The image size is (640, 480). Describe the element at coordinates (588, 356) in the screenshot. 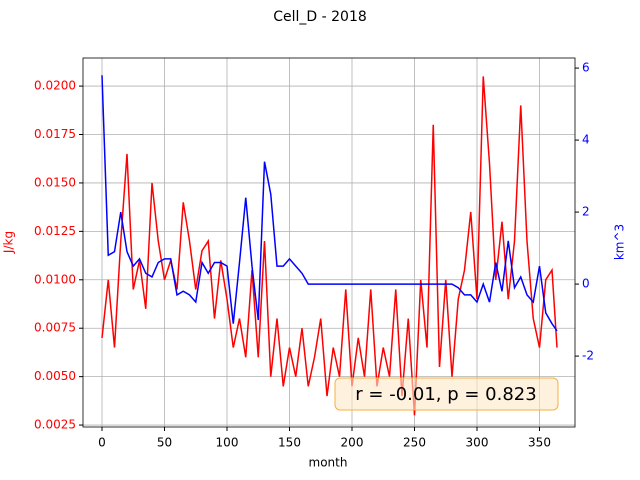

I see `y2-tick-label: -2` at that location.